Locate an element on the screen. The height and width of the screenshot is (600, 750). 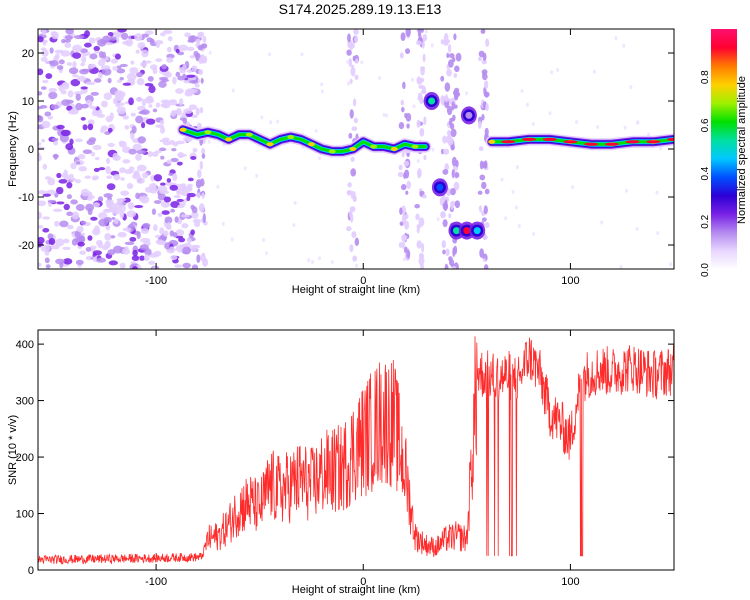
spectrogram-y-tick-label: 0 is located at coordinates (31, 150).